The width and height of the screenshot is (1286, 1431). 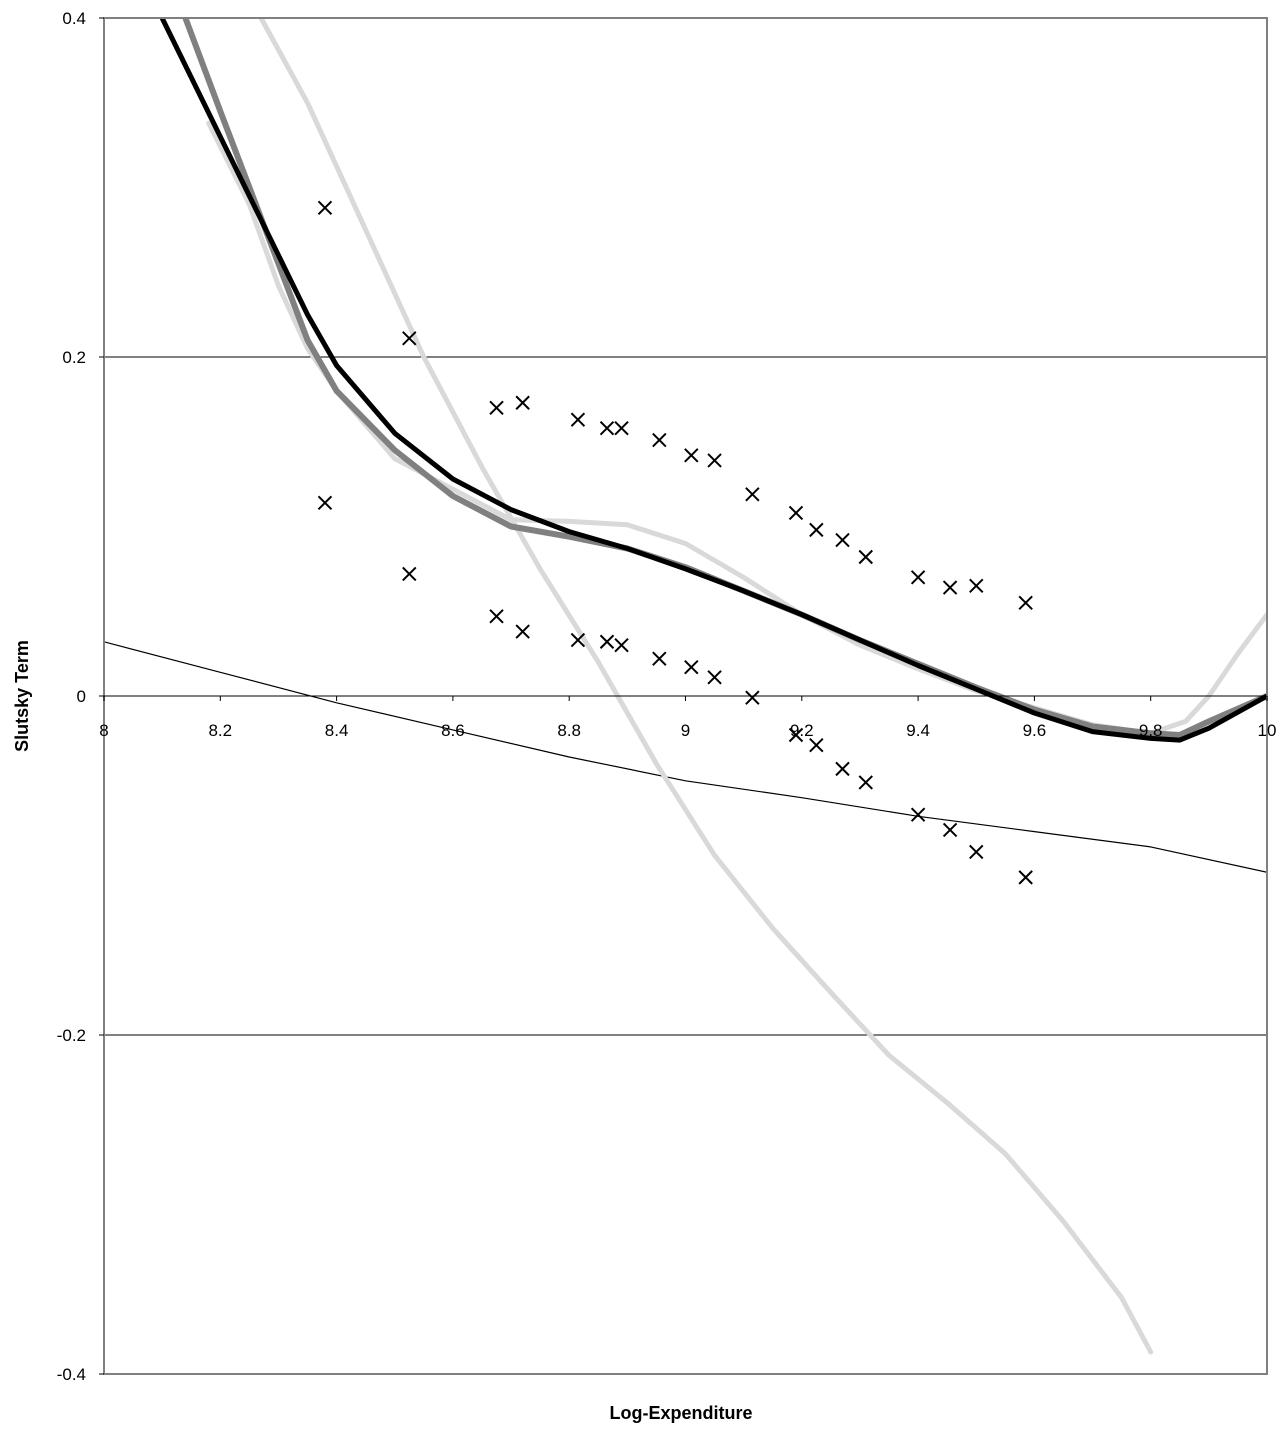 I want to click on x-tick-label: 9, so click(x=685, y=730).